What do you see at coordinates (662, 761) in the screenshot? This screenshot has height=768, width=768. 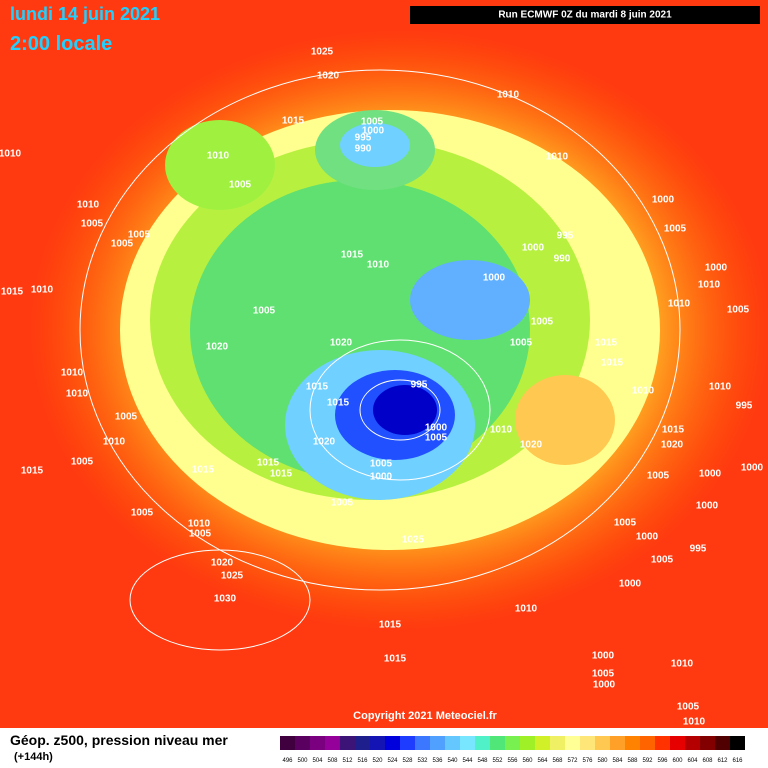 I see `colorbar-label: 596` at bounding box center [662, 761].